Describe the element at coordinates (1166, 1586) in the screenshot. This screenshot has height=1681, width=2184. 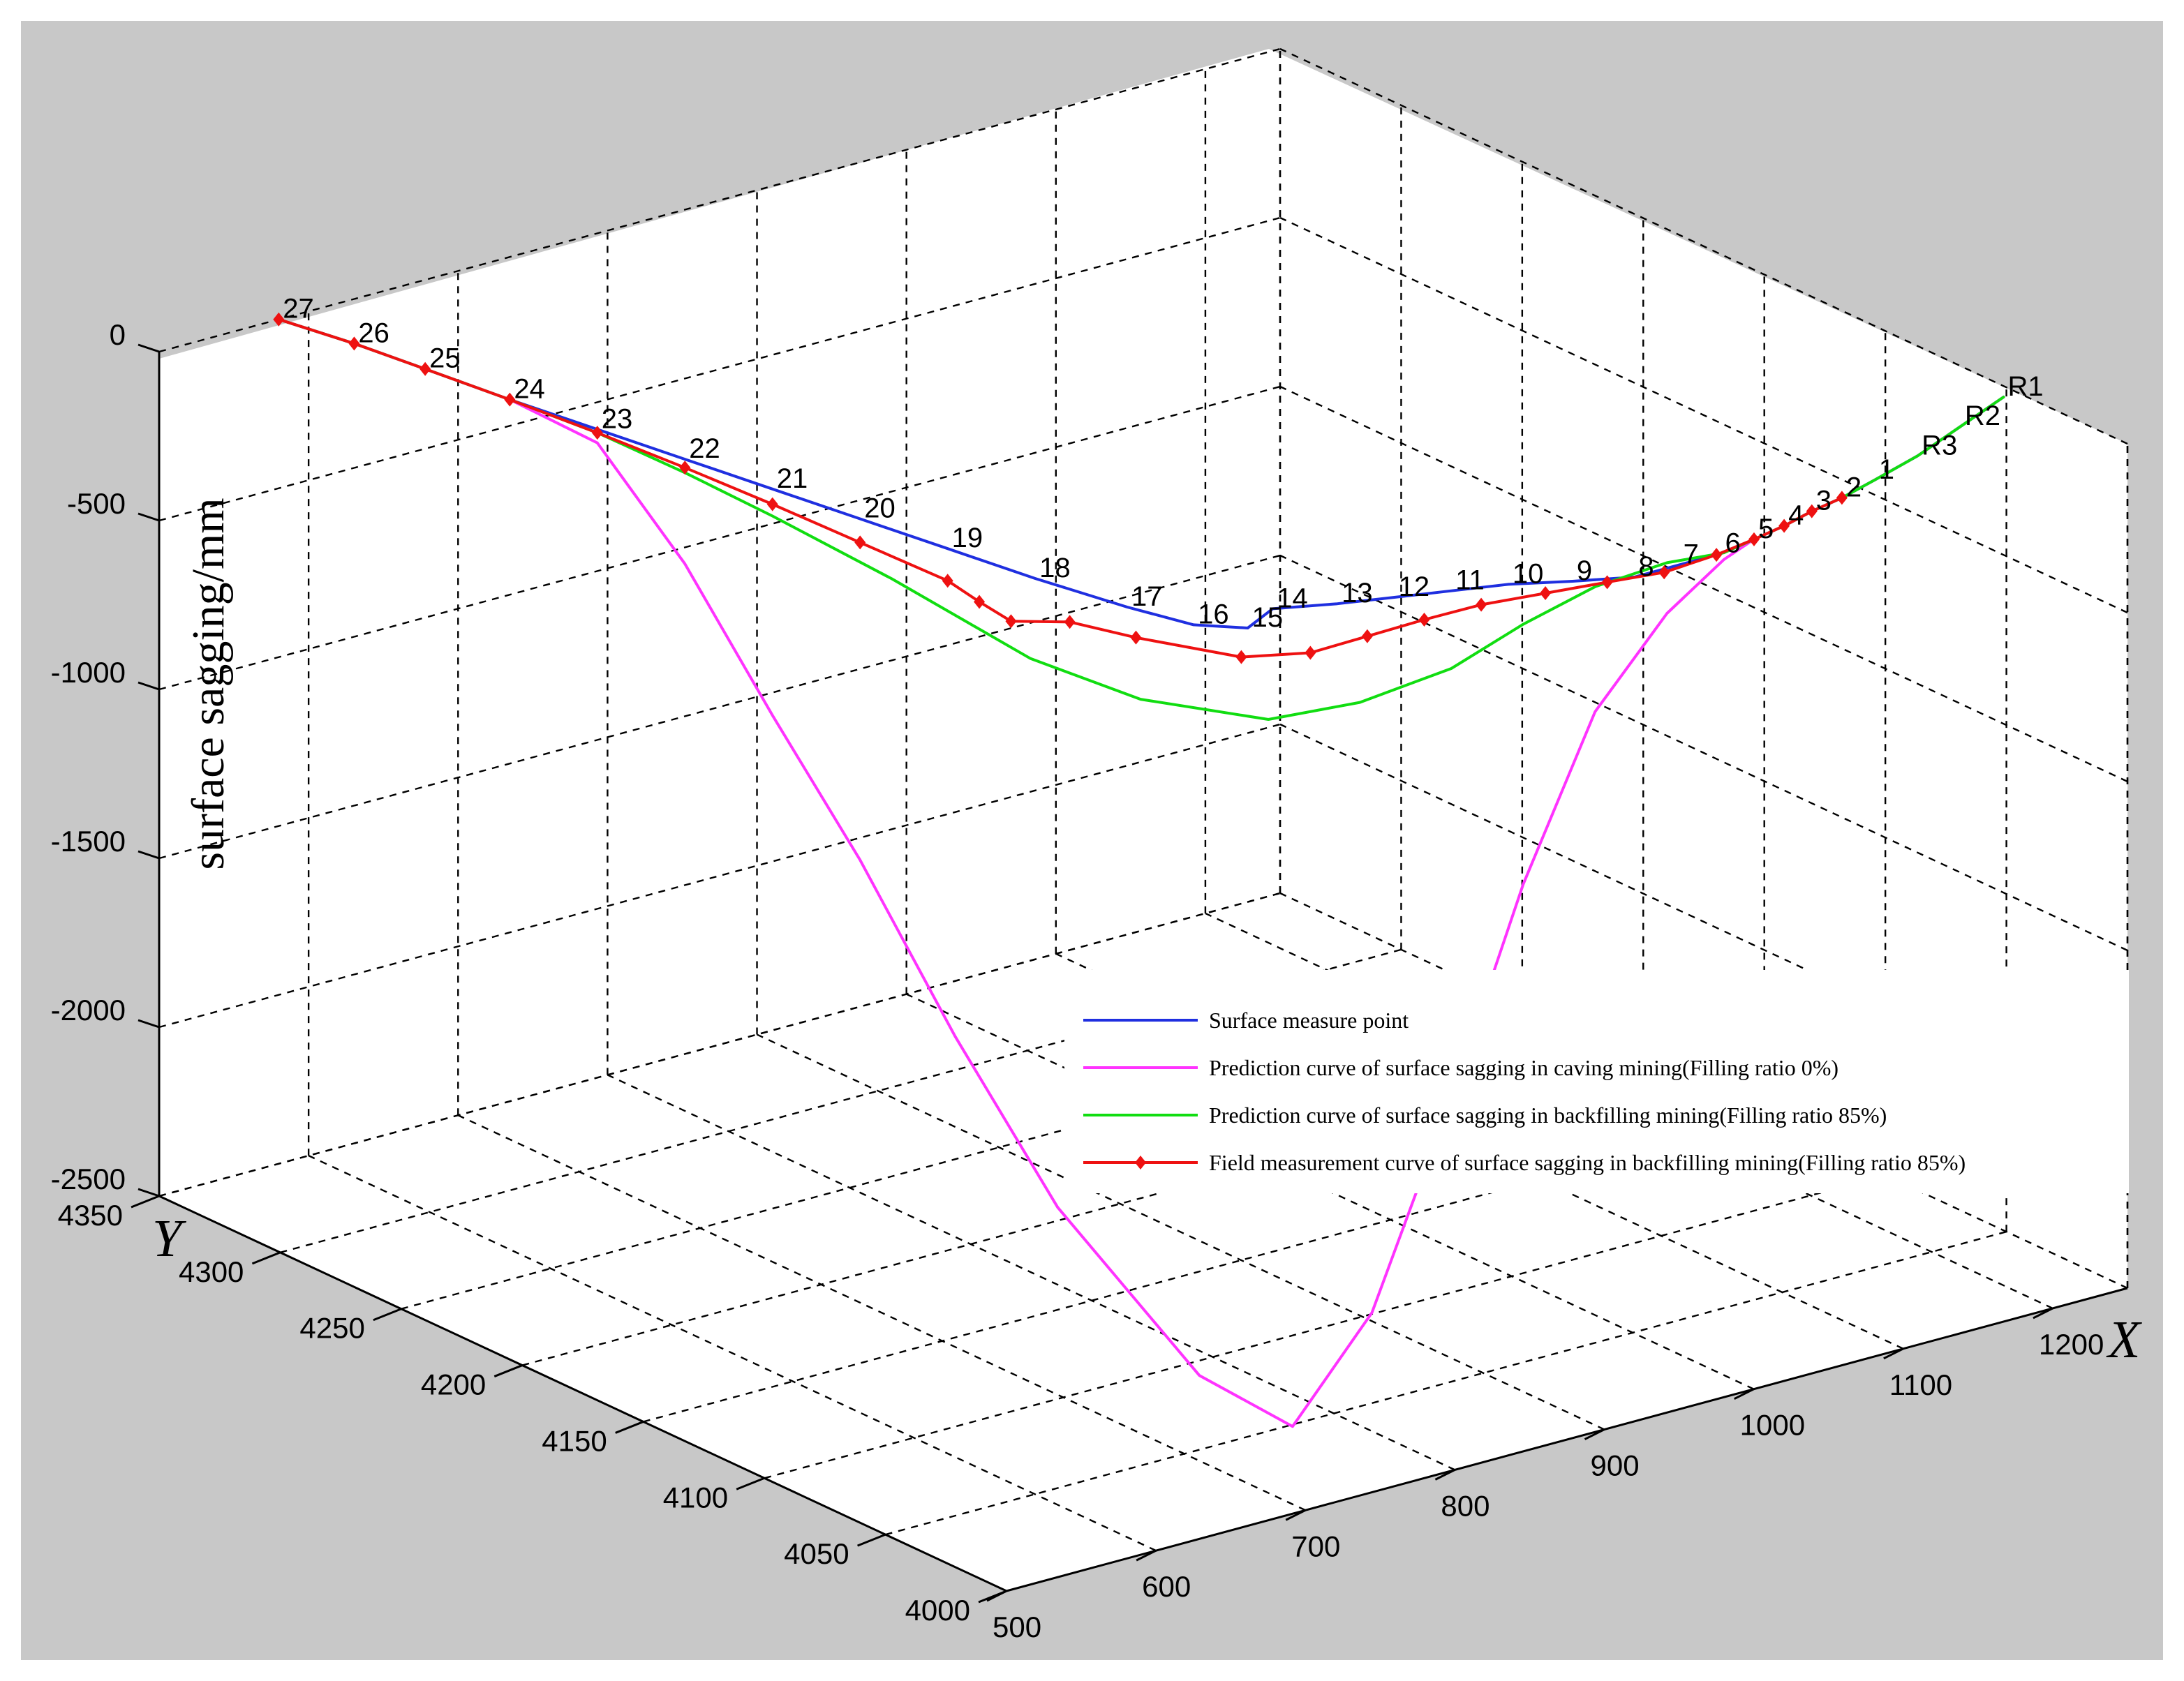
I see `x-tick-label: 600` at that location.